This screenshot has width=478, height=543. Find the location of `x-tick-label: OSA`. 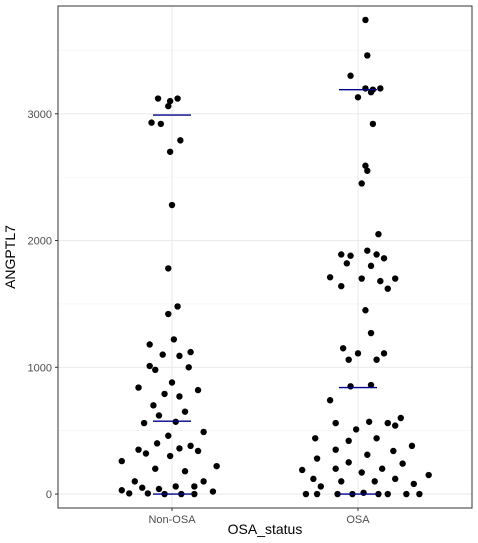

x-tick-label: OSA is located at coordinates (358, 520).